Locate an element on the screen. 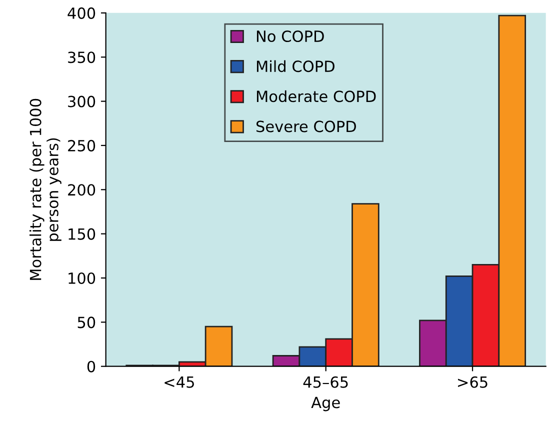 The height and width of the screenshot is (431, 557). legend-label: Severe COPD is located at coordinates (306, 126).